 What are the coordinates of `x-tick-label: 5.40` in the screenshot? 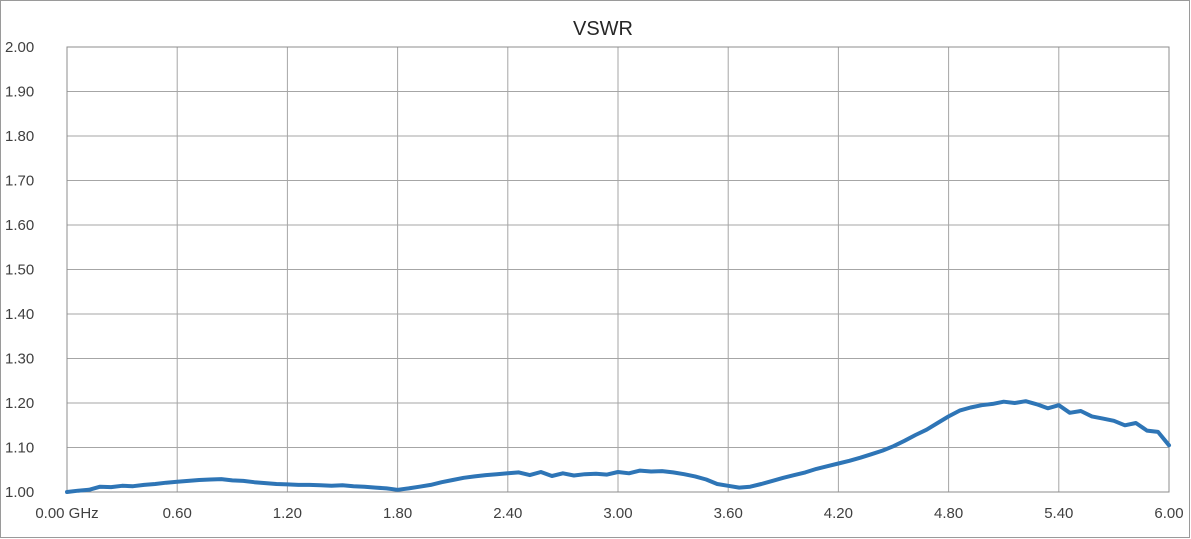 It's located at (1058, 513).